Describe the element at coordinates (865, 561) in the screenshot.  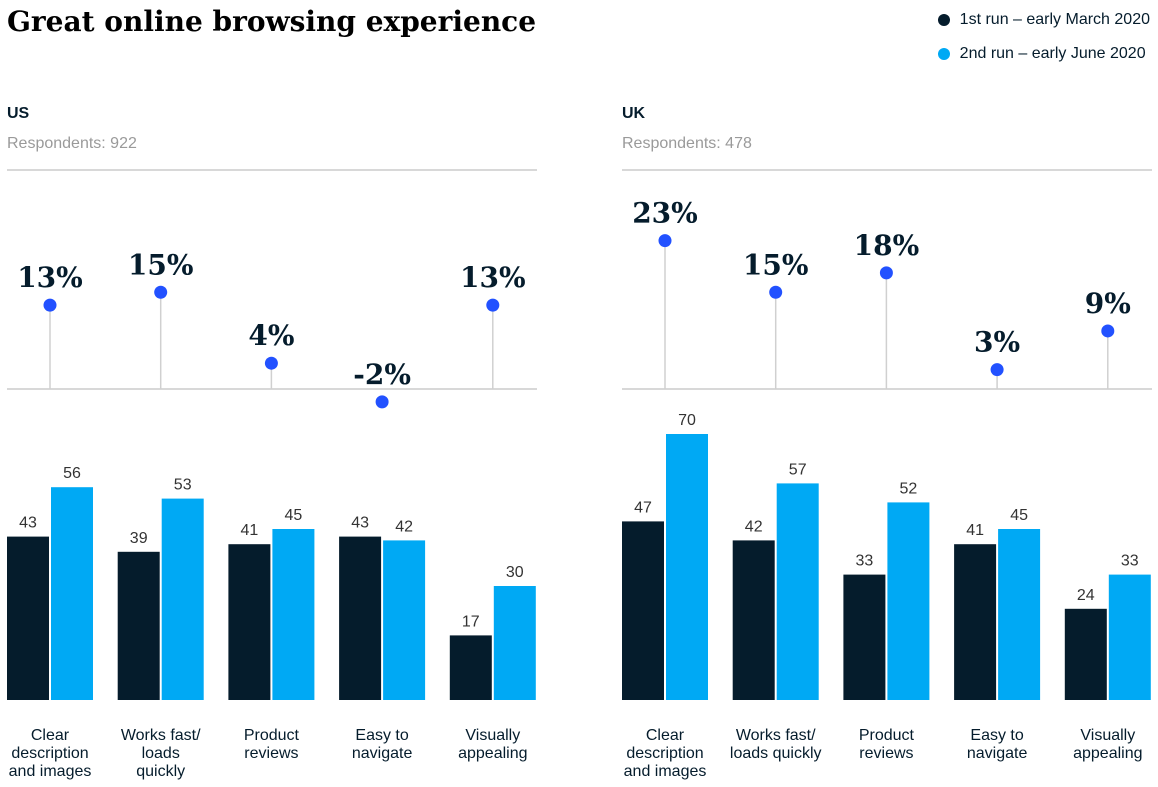
I see `bar-value-first-run-uk-2: 33` at that location.